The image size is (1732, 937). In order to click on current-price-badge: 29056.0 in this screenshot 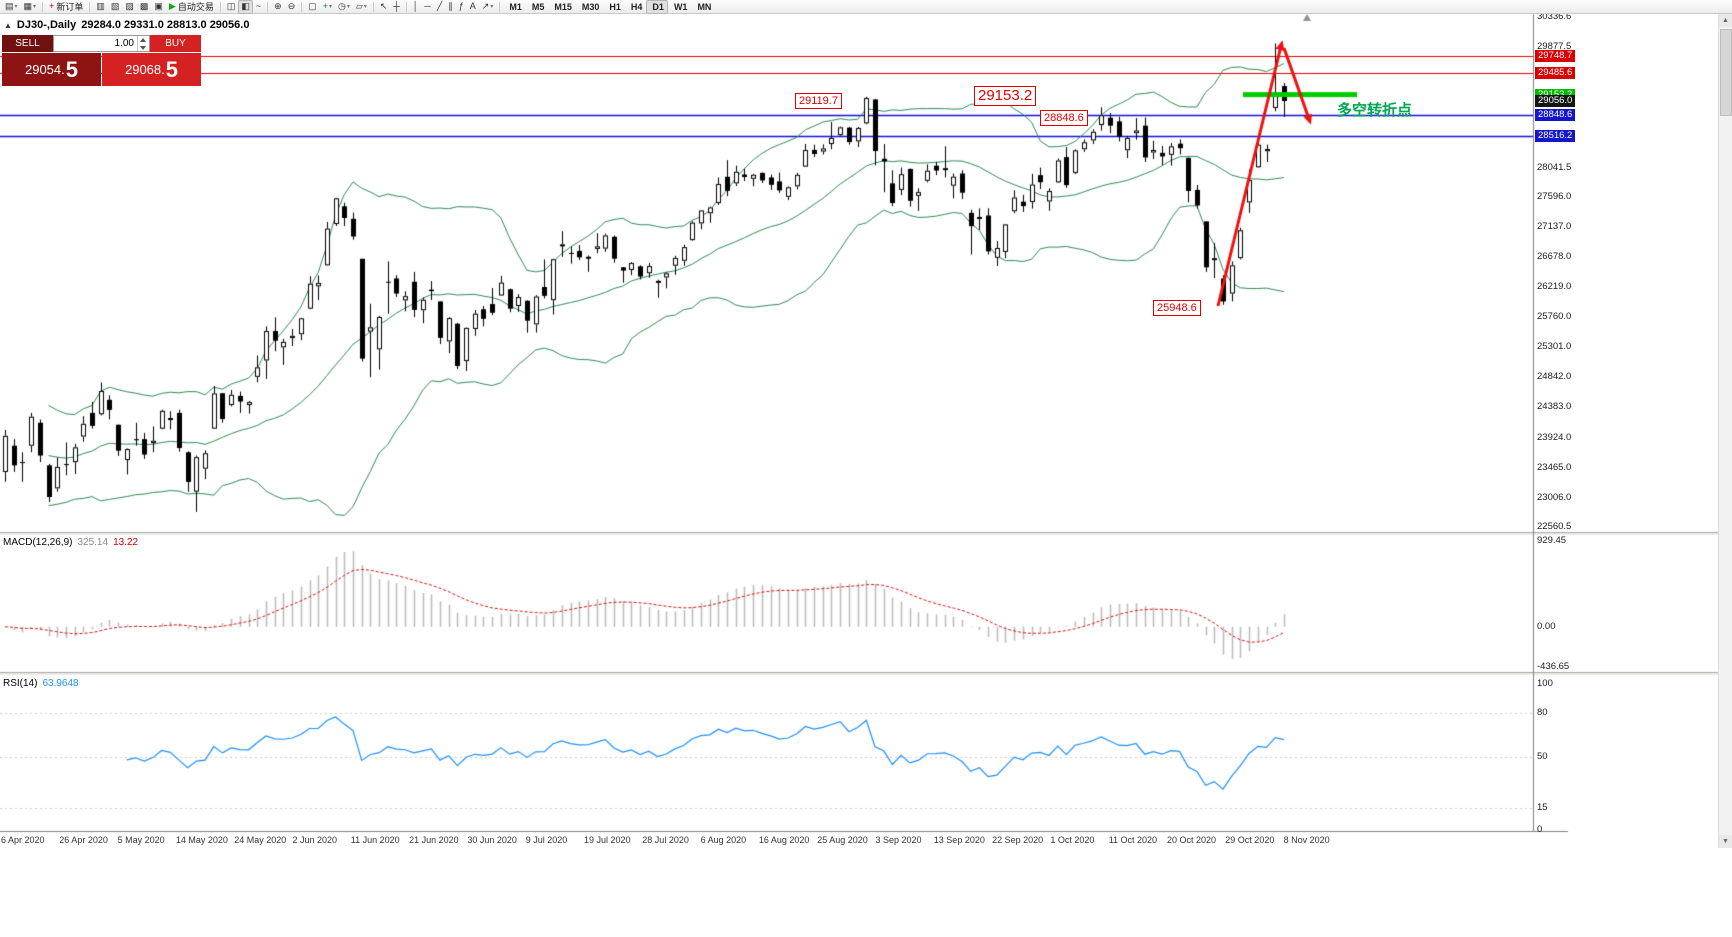, I will do `click(1555, 100)`.